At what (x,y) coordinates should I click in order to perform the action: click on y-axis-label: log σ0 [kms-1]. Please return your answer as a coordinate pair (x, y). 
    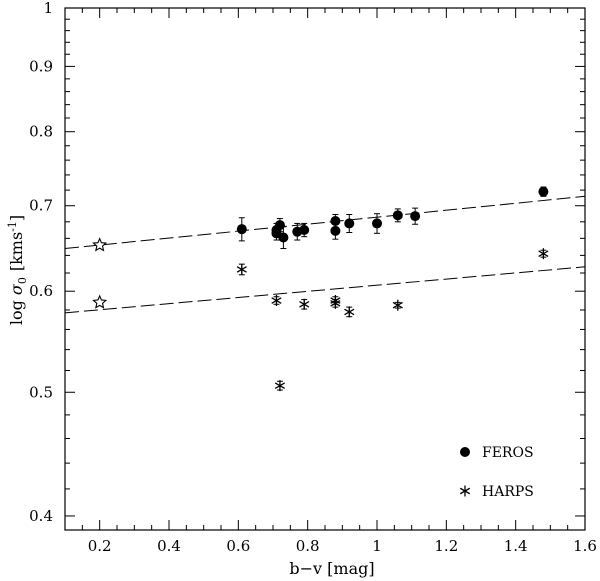
    Looking at the image, I should click on (17, 270).